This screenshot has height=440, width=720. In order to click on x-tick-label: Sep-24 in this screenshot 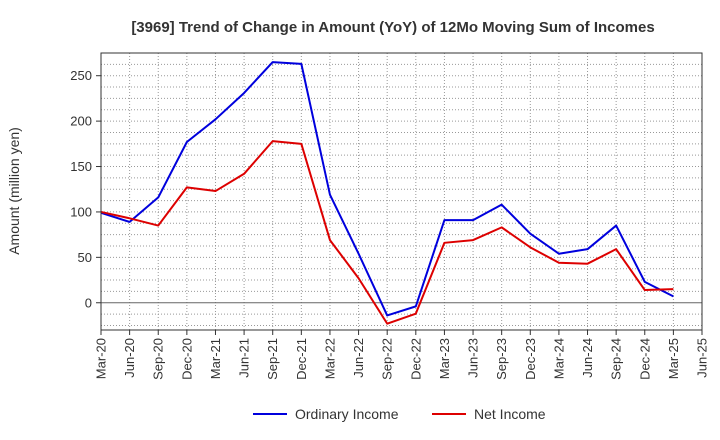, I will do `click(616, 359)`.